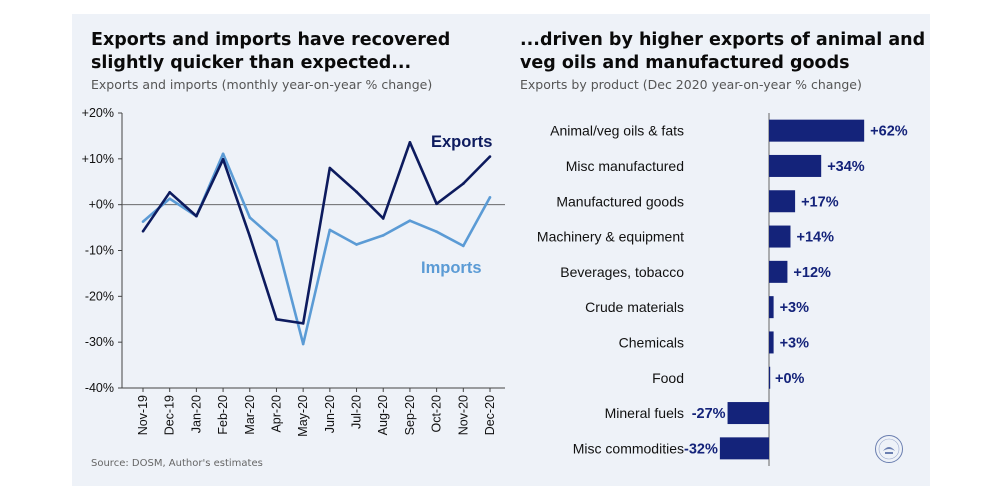 This screenshot has height=504, width=1000. I want to click on x-tick-label: Jul-20, so click(357, 412).